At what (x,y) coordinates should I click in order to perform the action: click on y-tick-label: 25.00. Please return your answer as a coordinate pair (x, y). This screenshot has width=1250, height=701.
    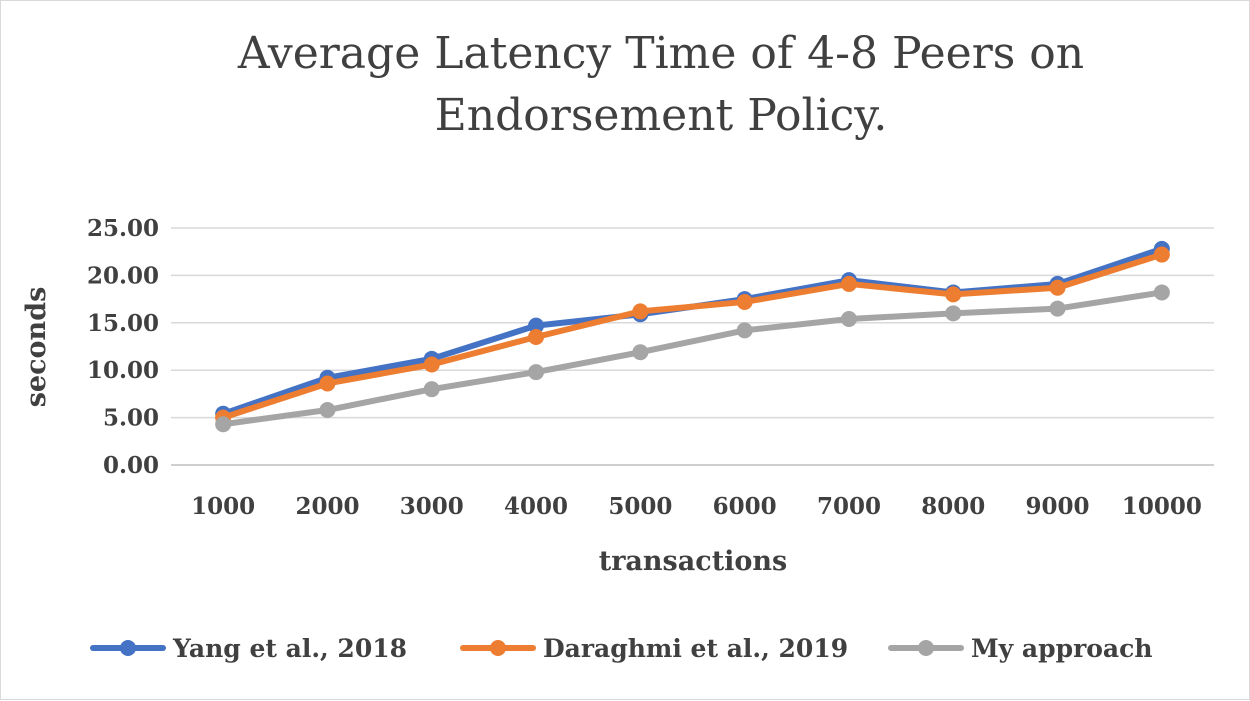
    Looking at the image, I should click on (123, 228).